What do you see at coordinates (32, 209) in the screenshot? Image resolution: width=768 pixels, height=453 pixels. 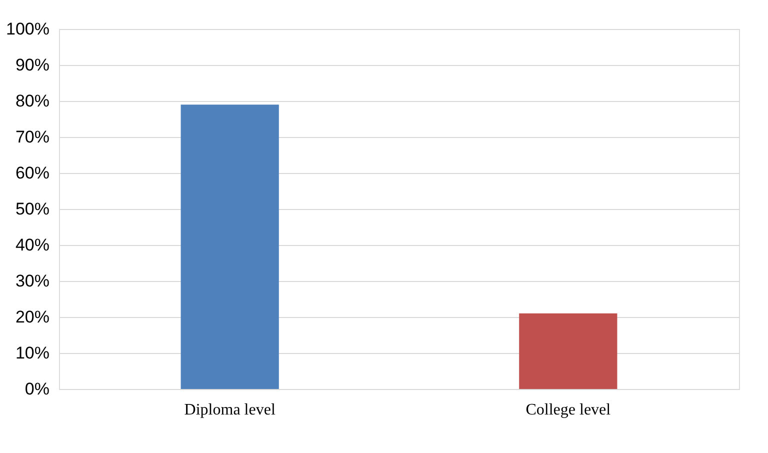 I see `y-tick-label: 50%` at bounding box center [32, 209].